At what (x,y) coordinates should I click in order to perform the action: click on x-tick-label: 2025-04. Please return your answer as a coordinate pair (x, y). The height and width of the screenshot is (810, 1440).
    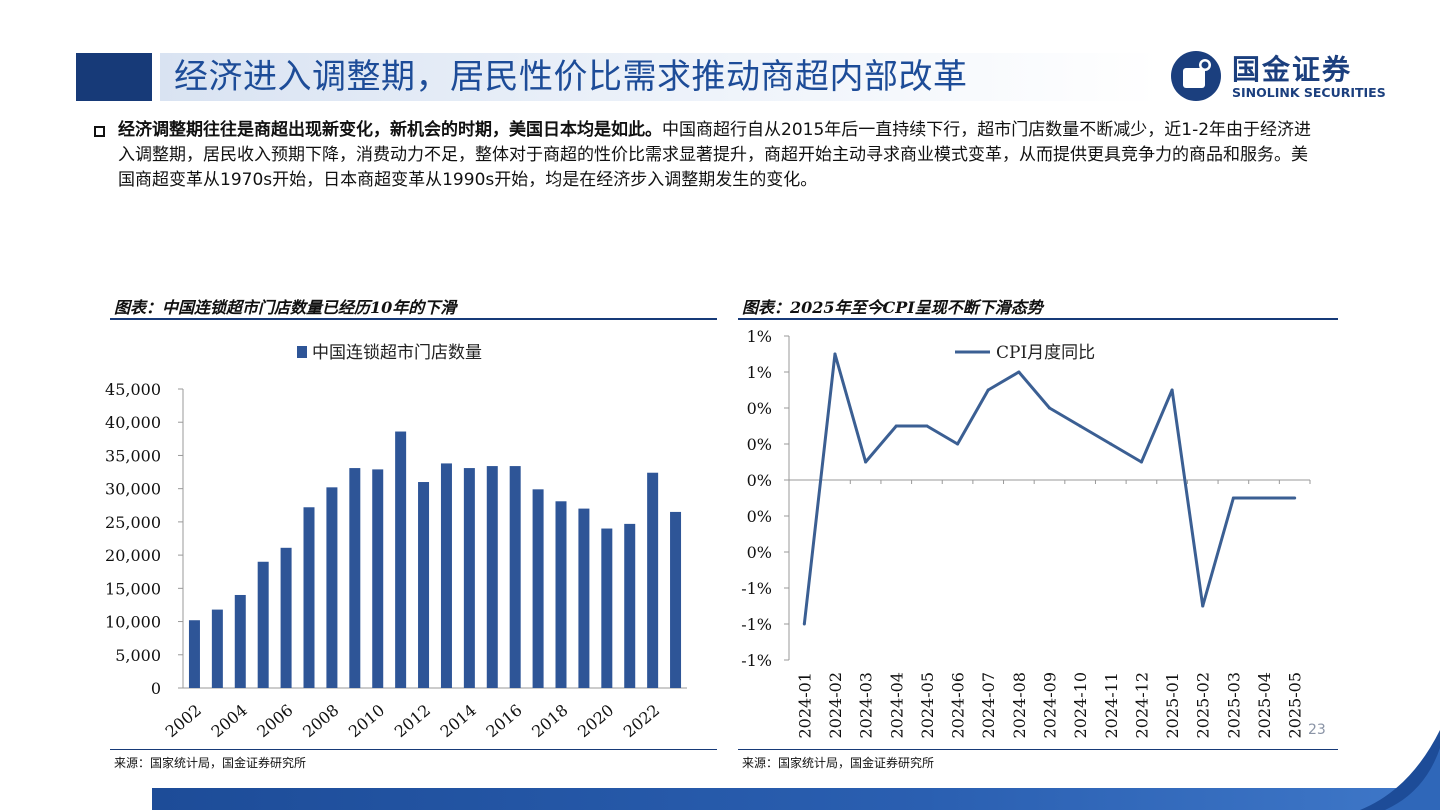
    Looking at the image, I should click on (1264, 705).